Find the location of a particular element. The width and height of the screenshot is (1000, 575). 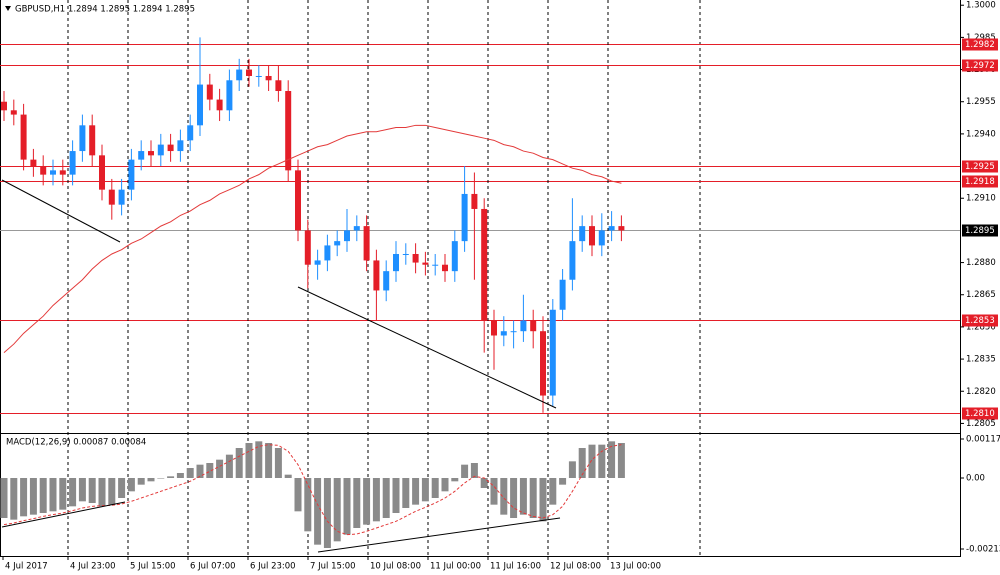

x-tick-label: 5 Jul 15:00 is located at coordinates (153, 567).